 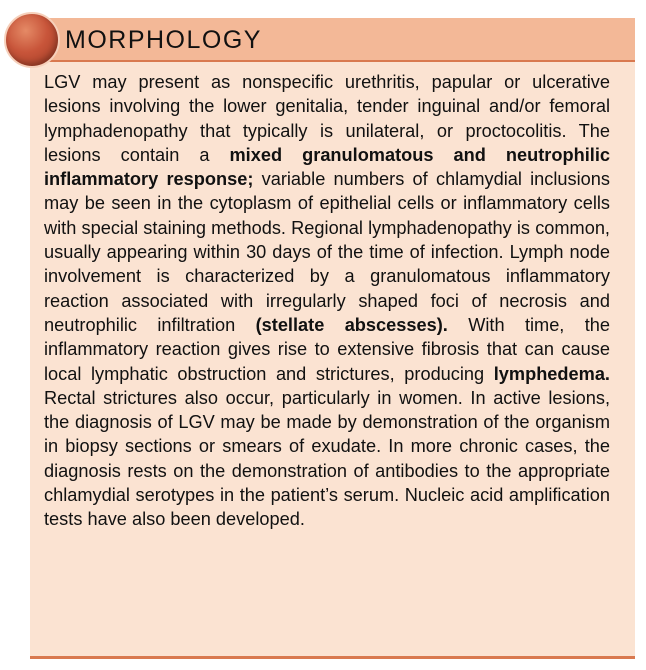 What do you see at coordinates (332, 40) in the screenshot?
I see `header-band` at bounding box center [332, 40].